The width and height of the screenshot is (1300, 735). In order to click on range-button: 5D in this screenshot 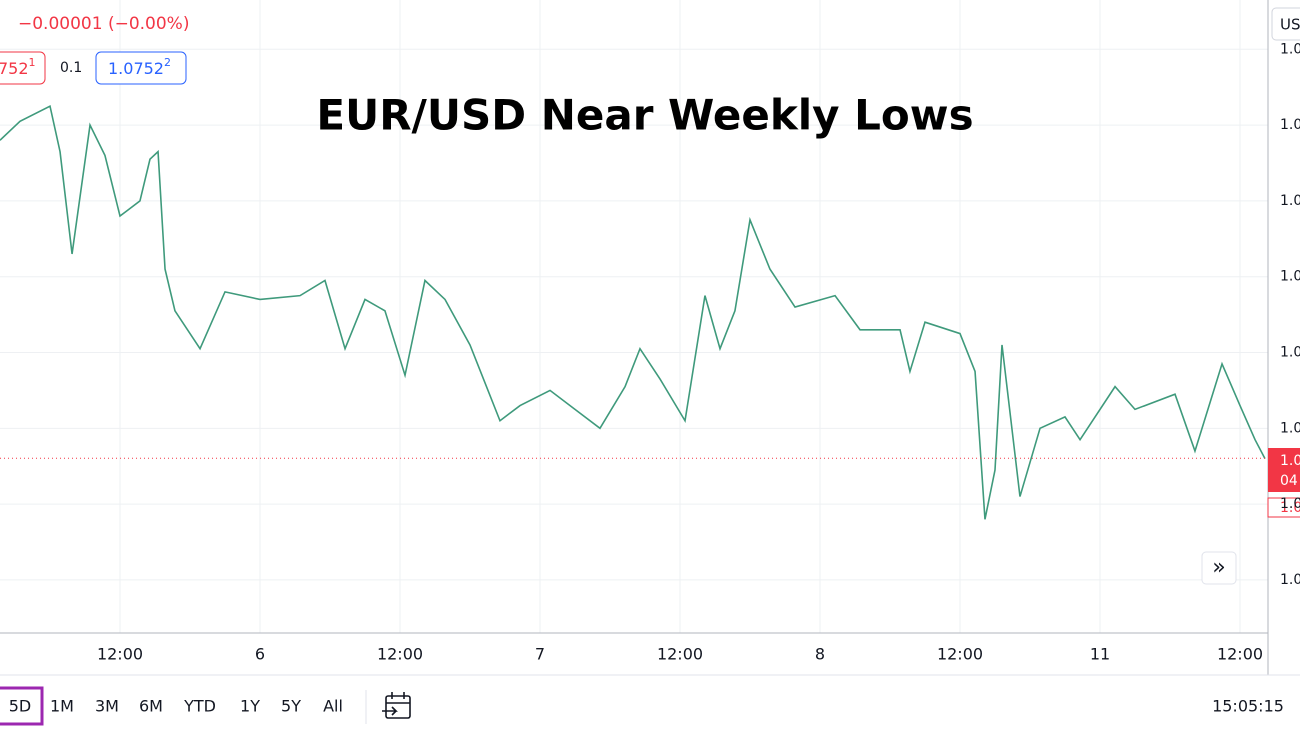, I will do `click(20, 706)`.